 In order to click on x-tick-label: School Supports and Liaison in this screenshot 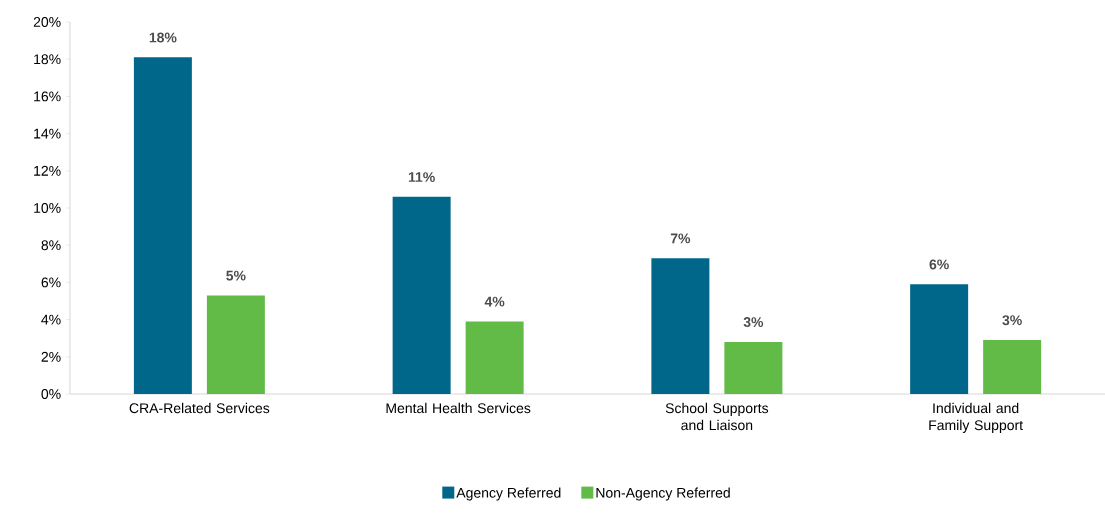, I will do `click(717, 416)`.